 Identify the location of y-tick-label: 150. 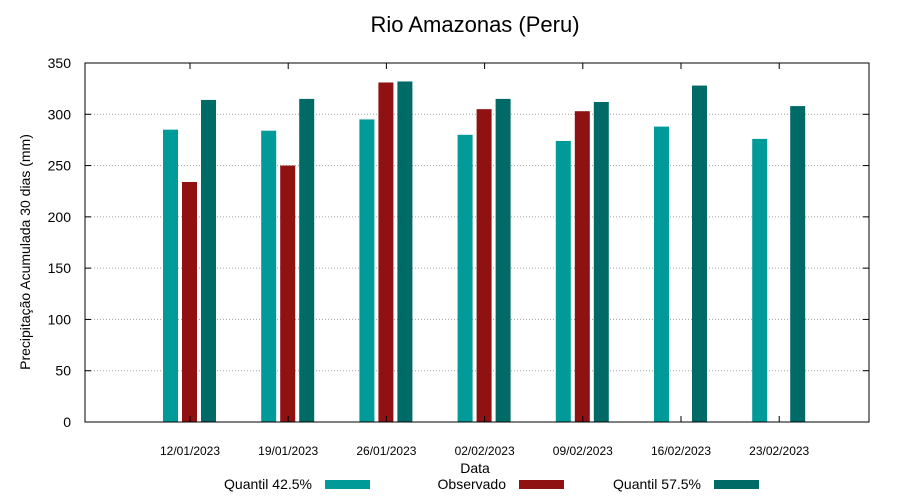
(60, 268).